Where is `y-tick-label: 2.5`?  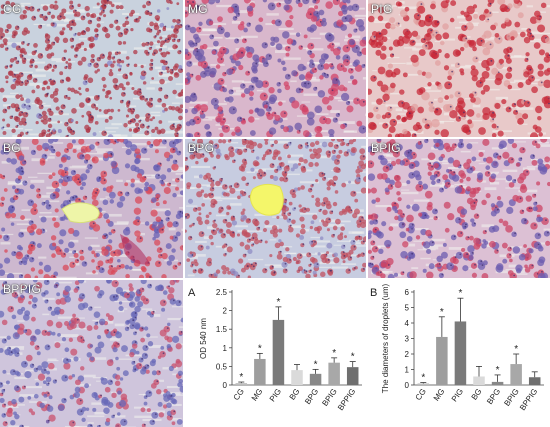
y-tick-label: 2.5 is located at coordinates (222, 292).